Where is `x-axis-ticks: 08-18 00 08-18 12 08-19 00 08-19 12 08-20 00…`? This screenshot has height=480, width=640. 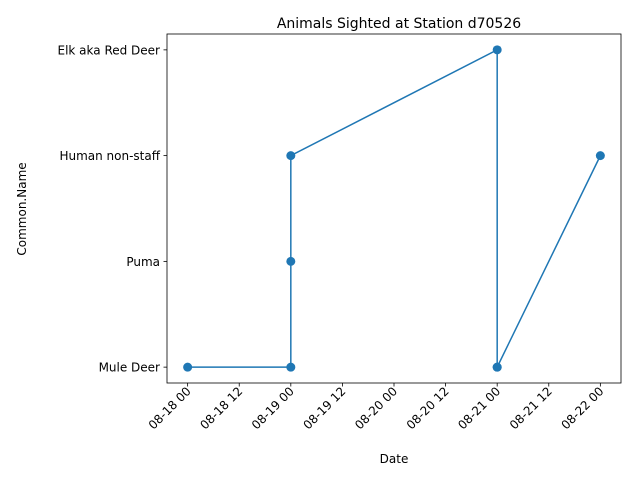
x-axis-ticks: 08-18 00 08-18 12 08-19 00 08-19 12 08-20 00… is located at coordinates (376, 407).